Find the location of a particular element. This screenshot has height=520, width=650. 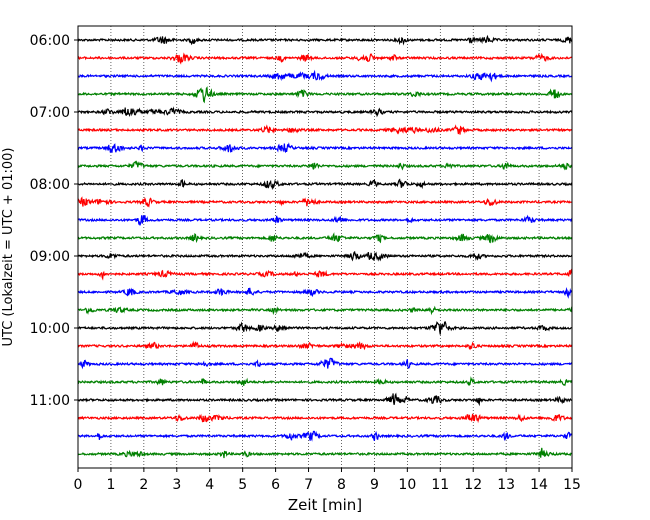

y-tick-label: 06:00 is located at coordinates (50, 41).